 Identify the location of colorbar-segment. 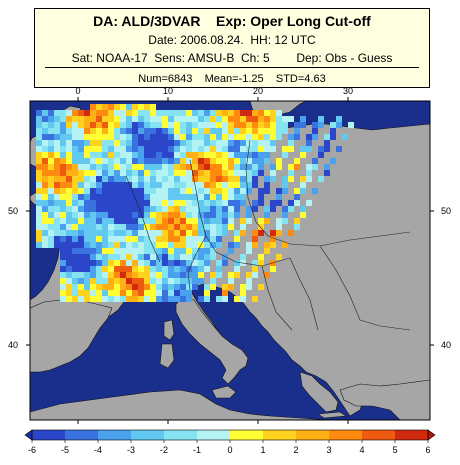
(82, 435).